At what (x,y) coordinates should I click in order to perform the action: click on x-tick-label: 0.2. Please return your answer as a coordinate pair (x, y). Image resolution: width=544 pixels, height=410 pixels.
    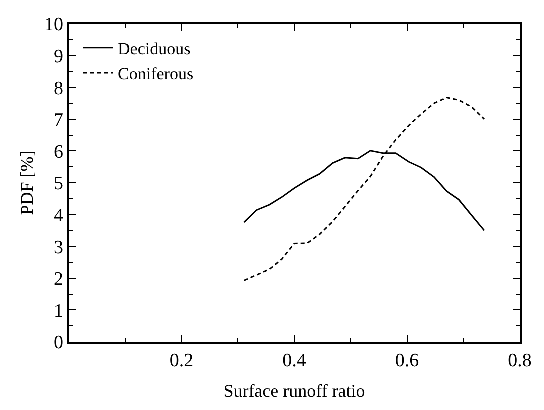
    Looking at the image, I should click on (182, 361).